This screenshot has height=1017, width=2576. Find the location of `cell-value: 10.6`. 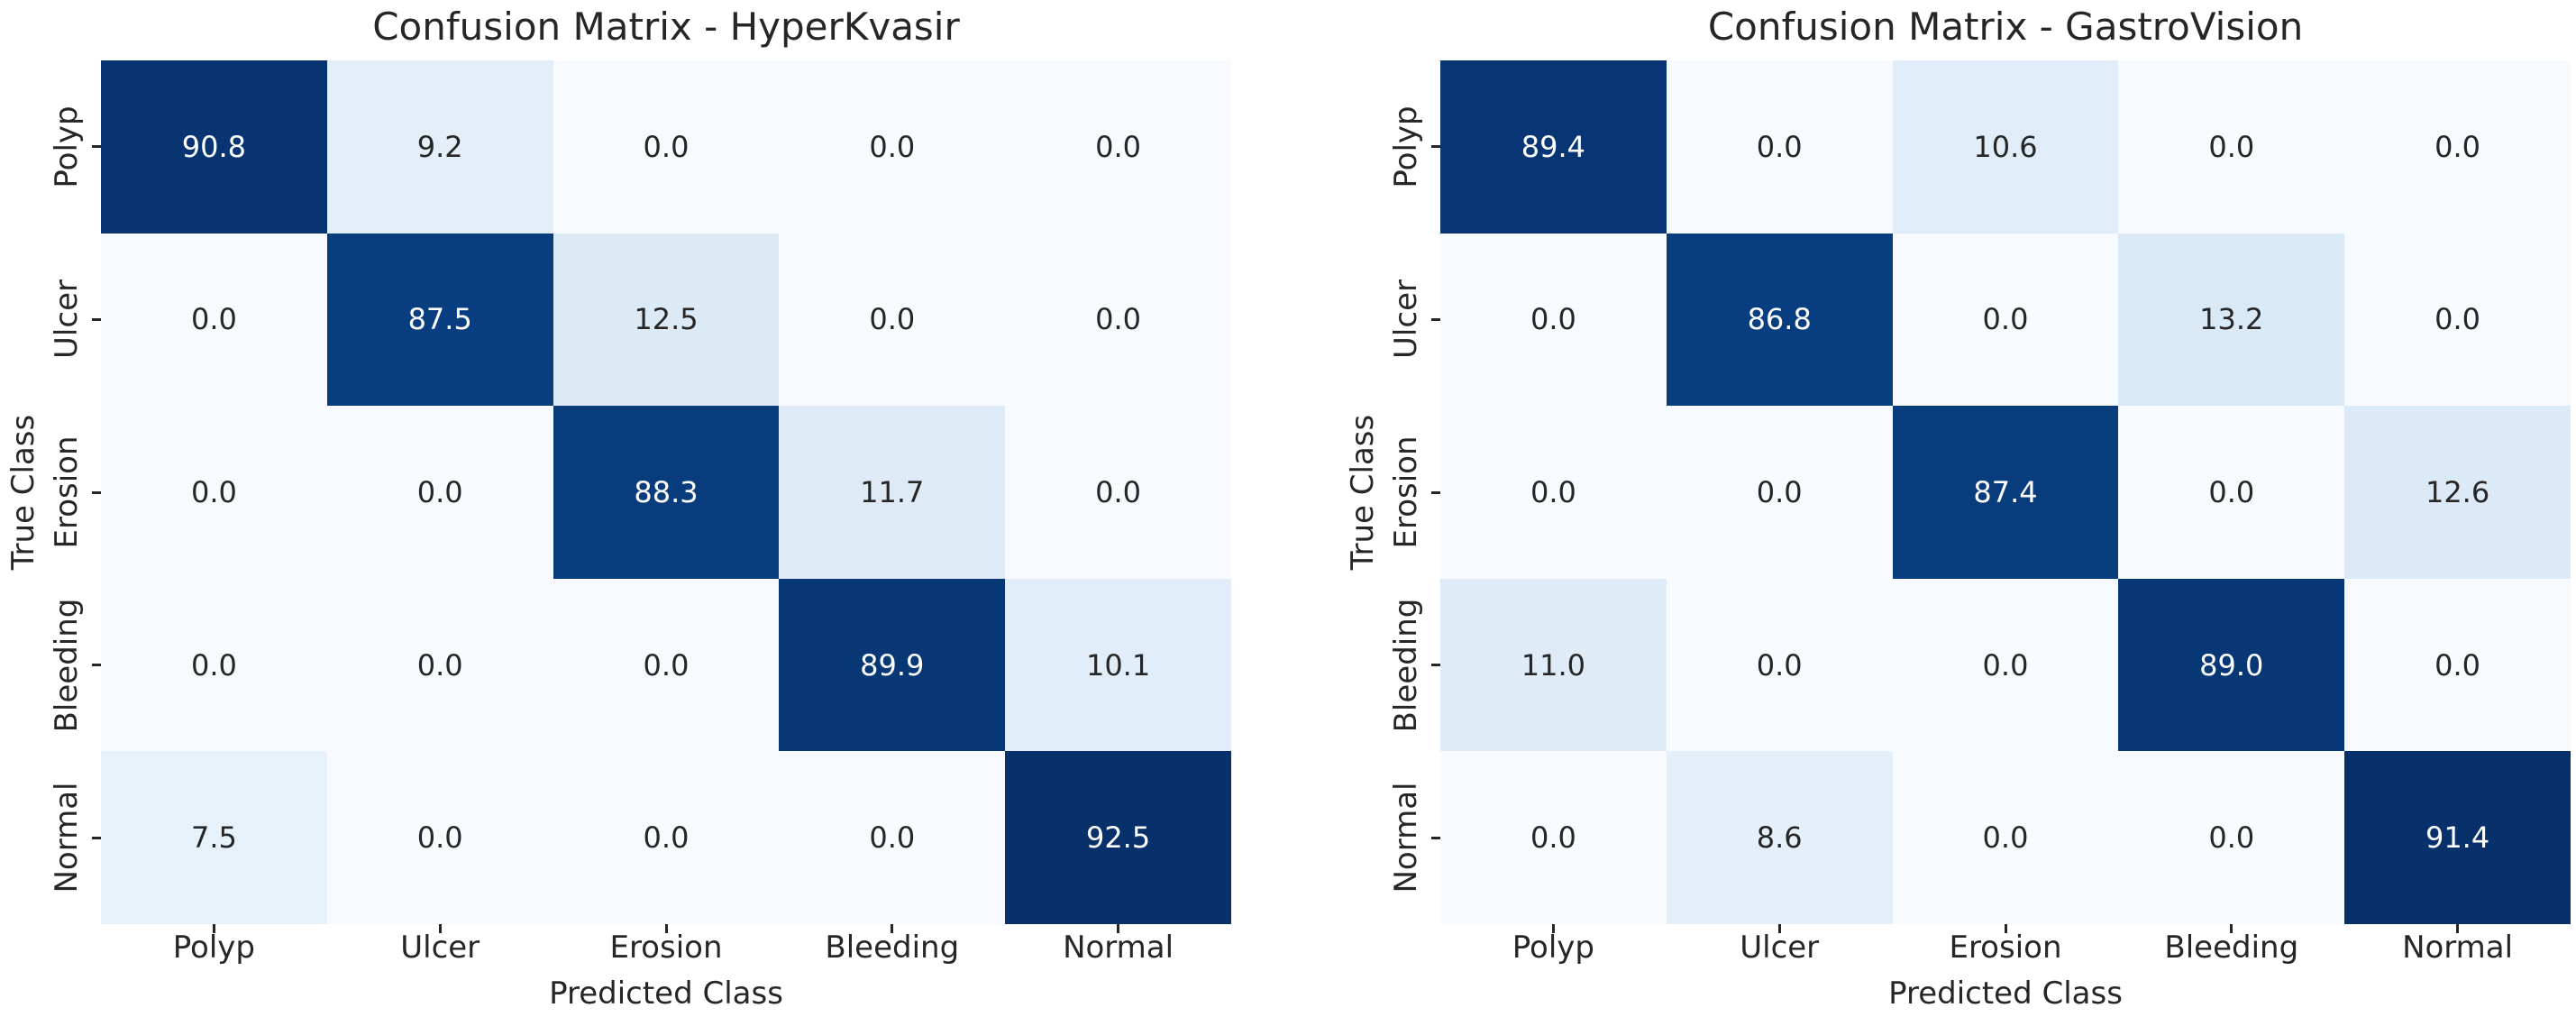

cell-value: 10.6 is located at coordinates (2005, 146).